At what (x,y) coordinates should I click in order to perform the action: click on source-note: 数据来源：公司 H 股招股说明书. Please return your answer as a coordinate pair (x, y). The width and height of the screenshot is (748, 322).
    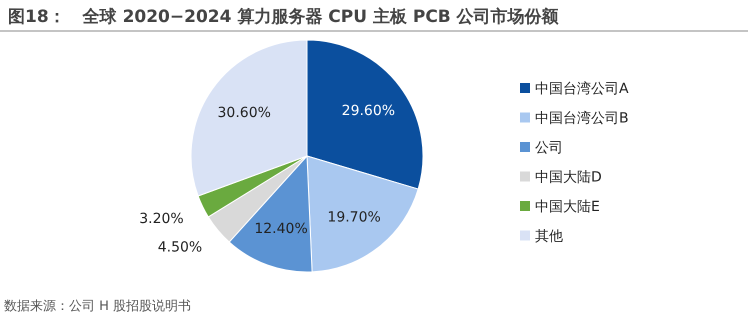
    Looking at the image, I should click on (98, 306).